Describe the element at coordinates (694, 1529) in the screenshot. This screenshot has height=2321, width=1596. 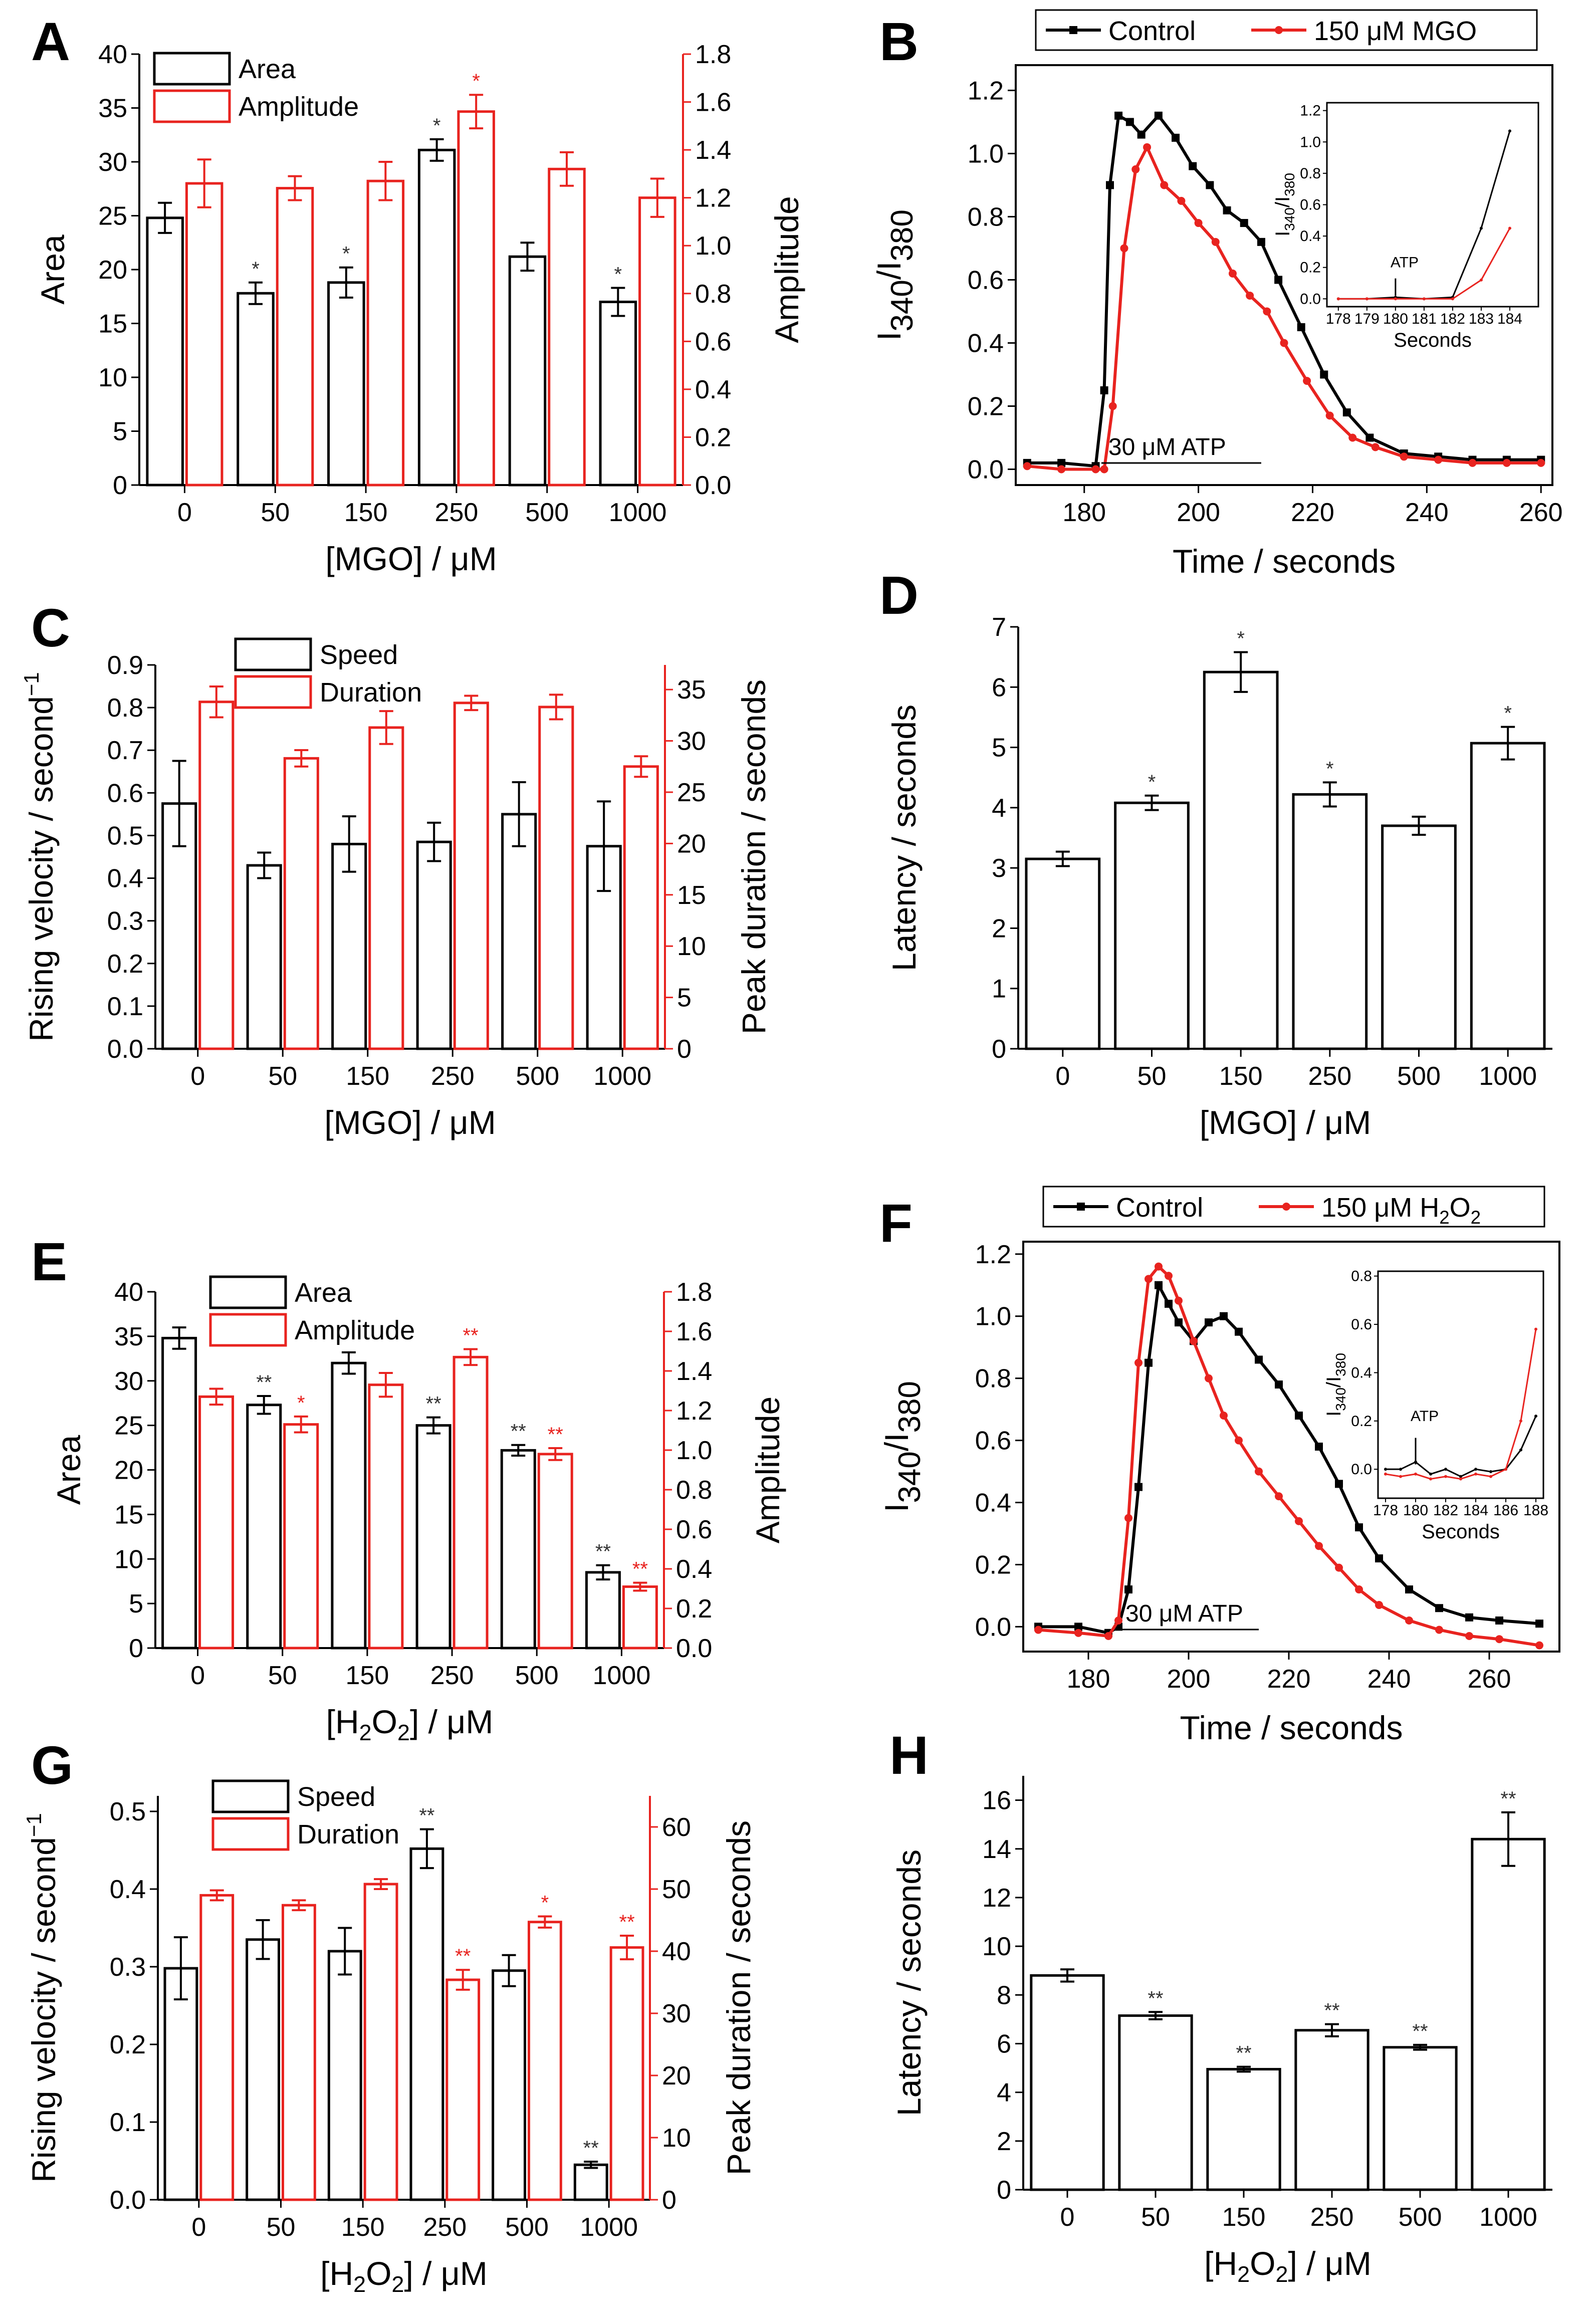
I see `y2-tick-label: 0.6` at that location.